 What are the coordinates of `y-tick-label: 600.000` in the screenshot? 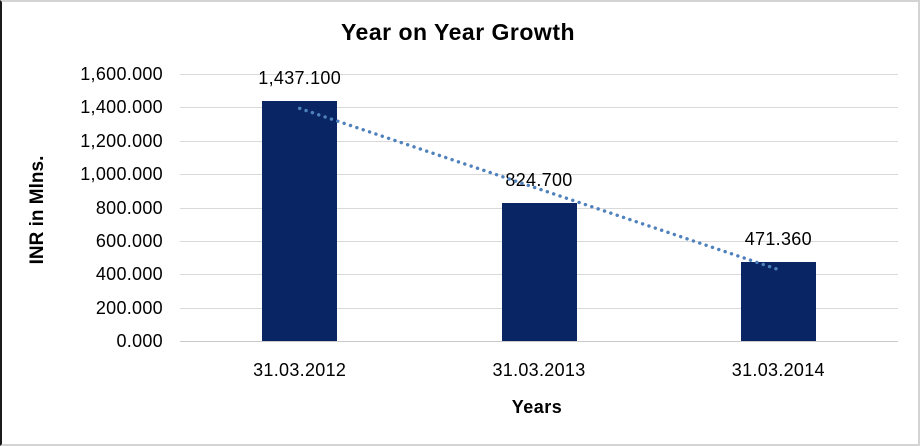 It's located at (129, 240).